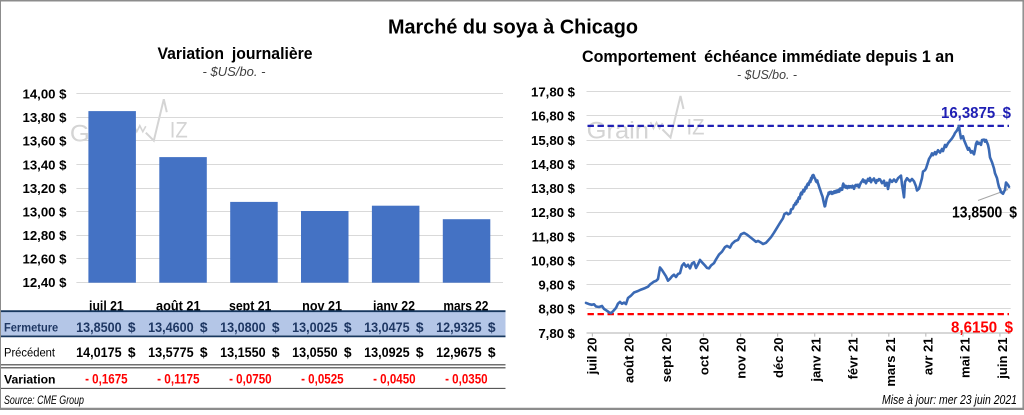 The height and width of the screenshot is (415, 1024). What do you see at coordinates (513, 28) in the screenshot?
I see `svg-text: Marché du soya à Chicago` at bounding box center [513, 28].